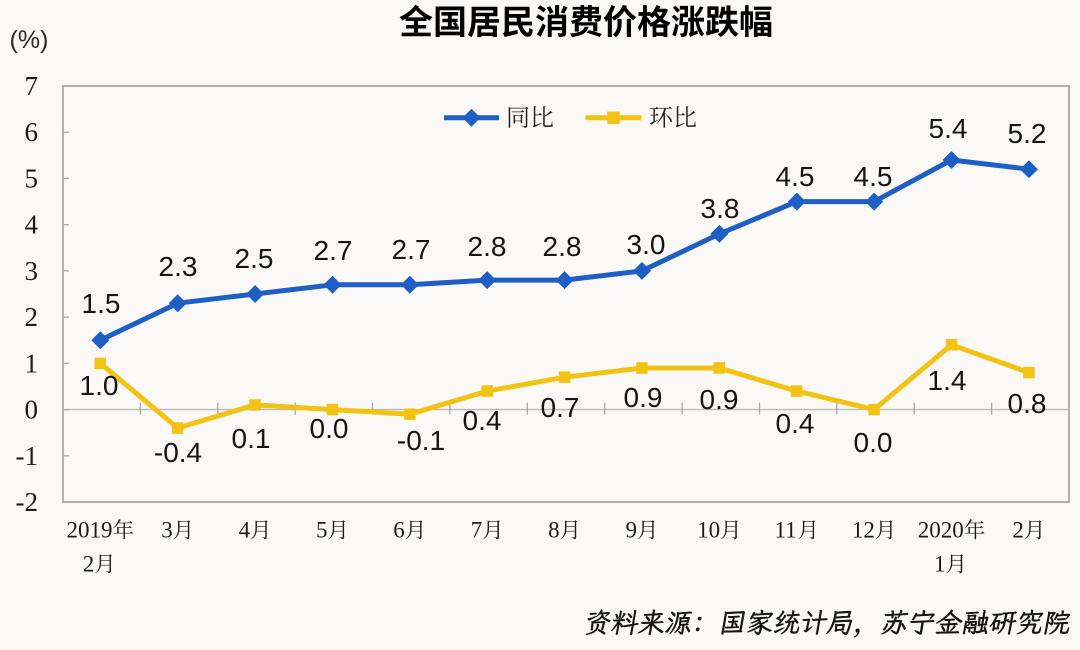 The image size is (1080, 650). I want to click on svg-text: 1.4, so click(947, 380).